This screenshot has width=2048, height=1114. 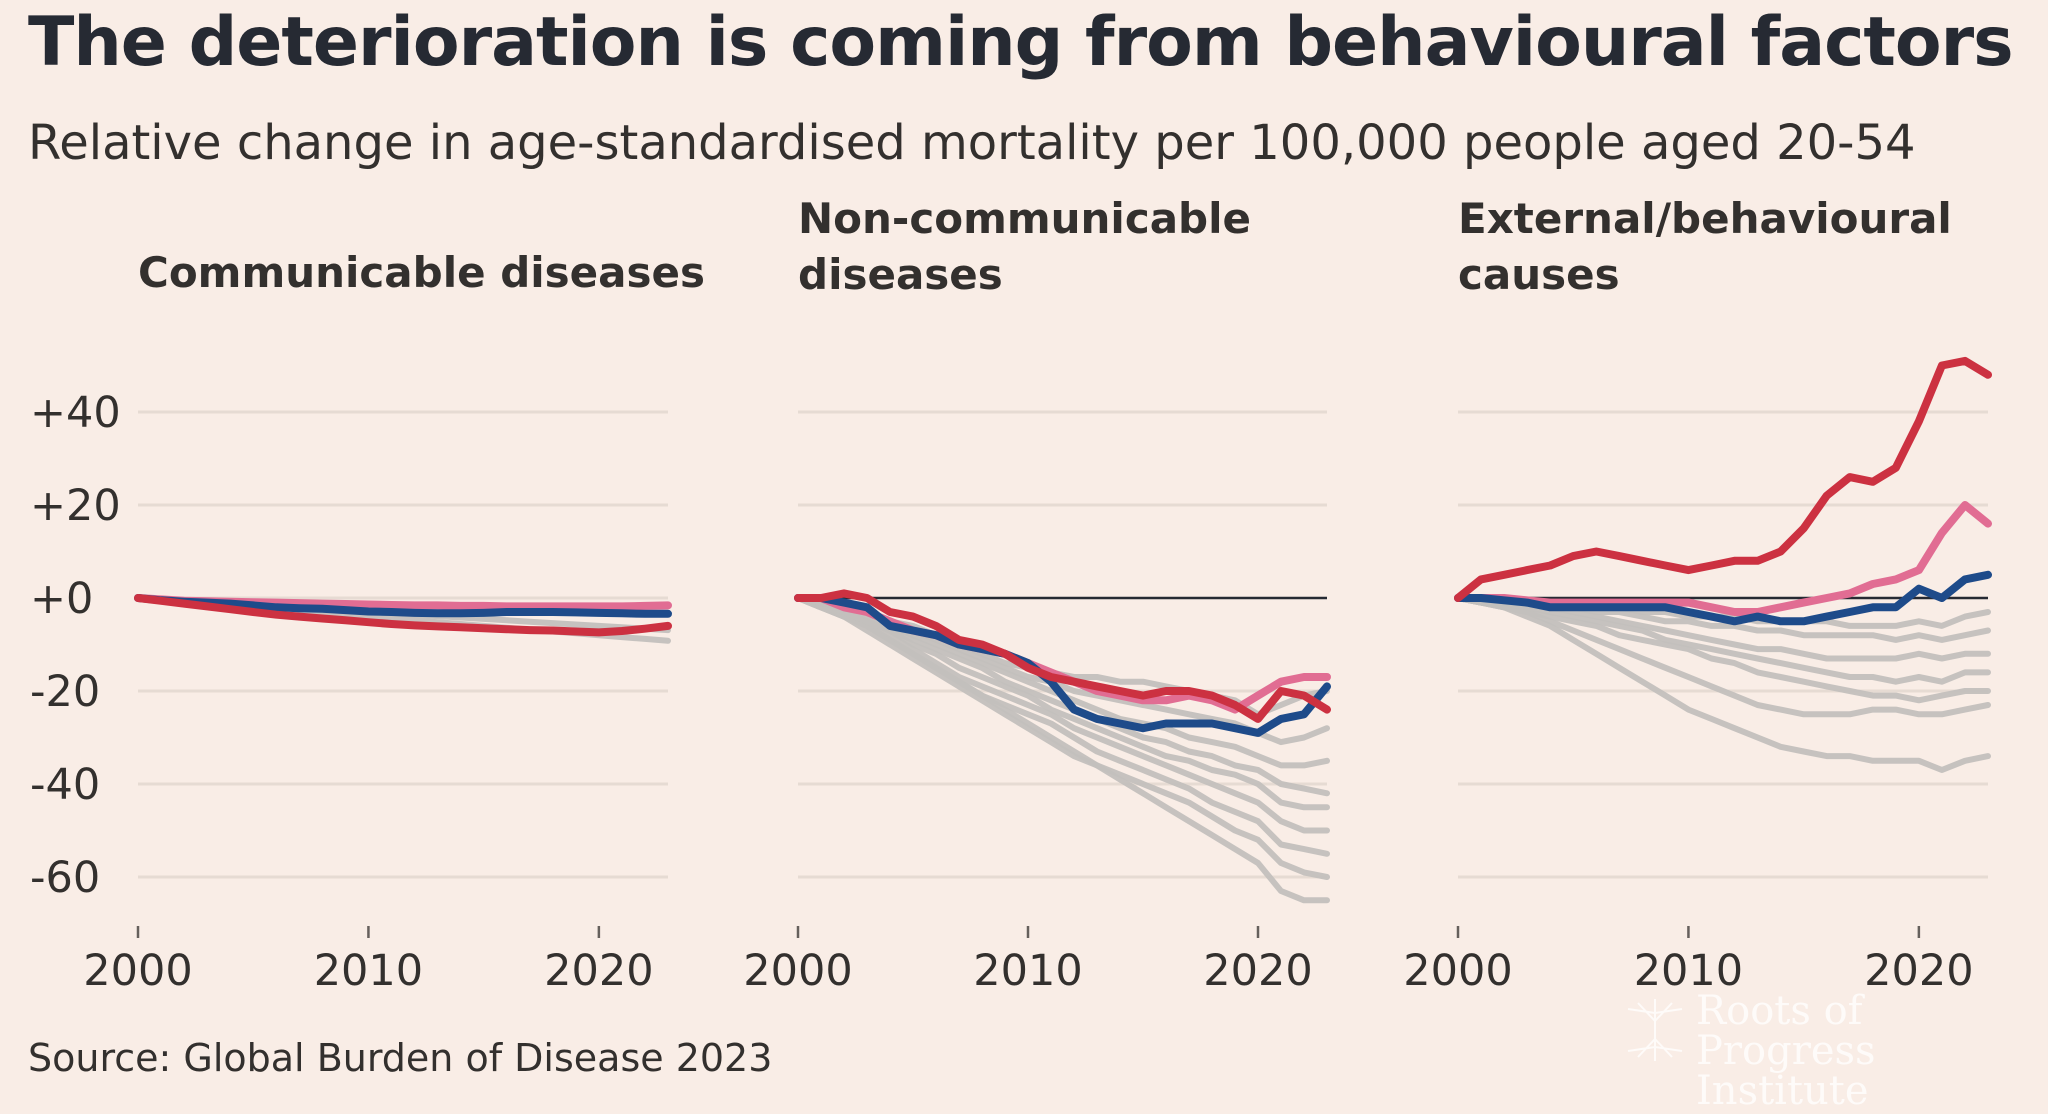 What do you see at coordinates (65, 878) in the screenshot?
I see `y-tick-label: -60` at bounding box center [65, 878].